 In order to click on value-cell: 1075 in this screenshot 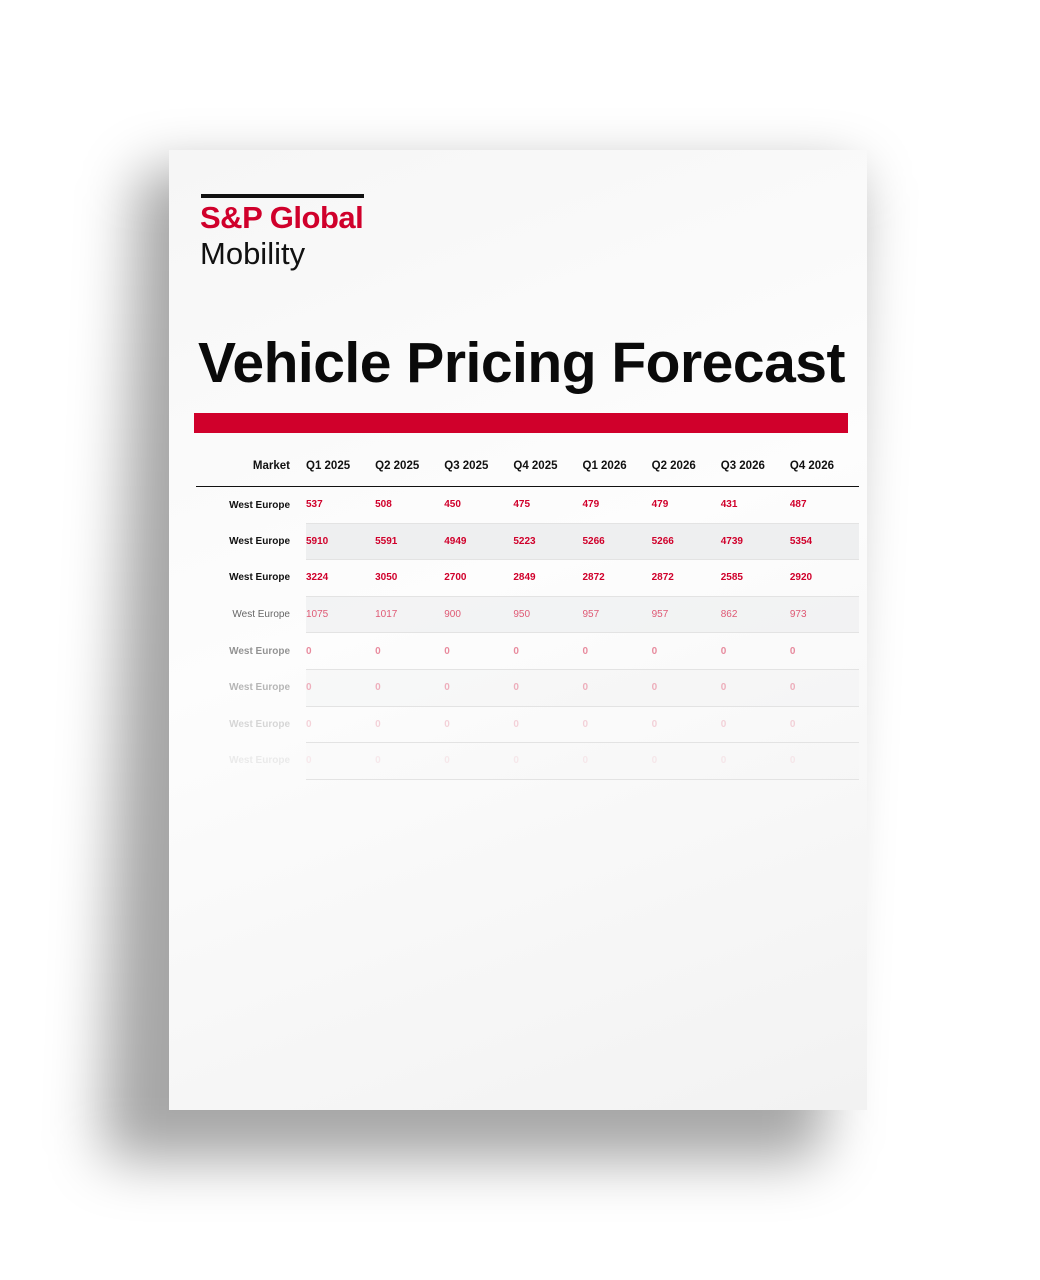, I will do `click(341, 615)`.